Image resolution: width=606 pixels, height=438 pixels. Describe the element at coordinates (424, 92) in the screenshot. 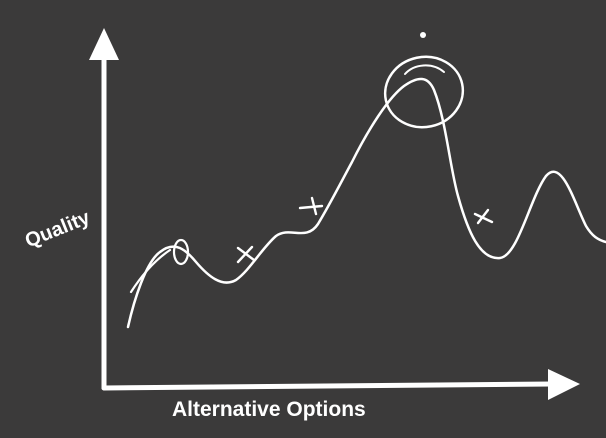

I see `global-optimum-circle` at that location.